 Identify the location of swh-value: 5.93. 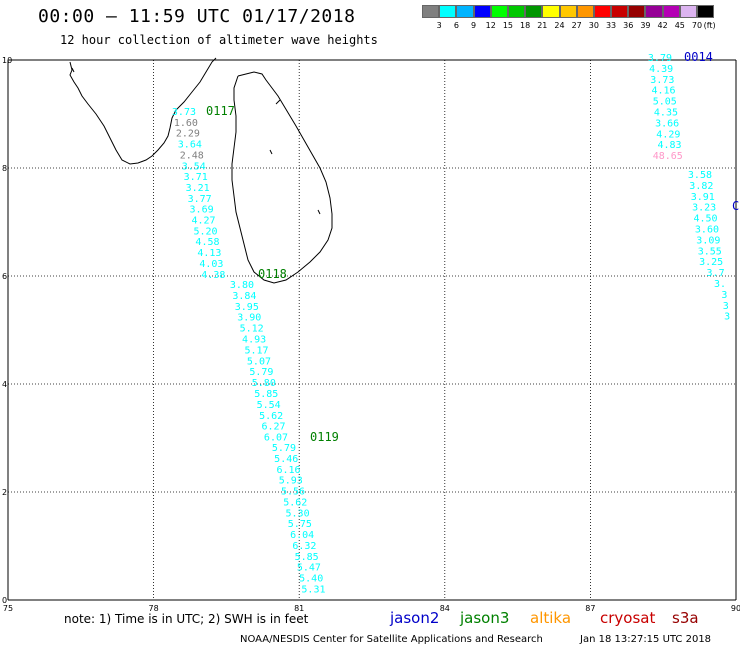
(291, 481).